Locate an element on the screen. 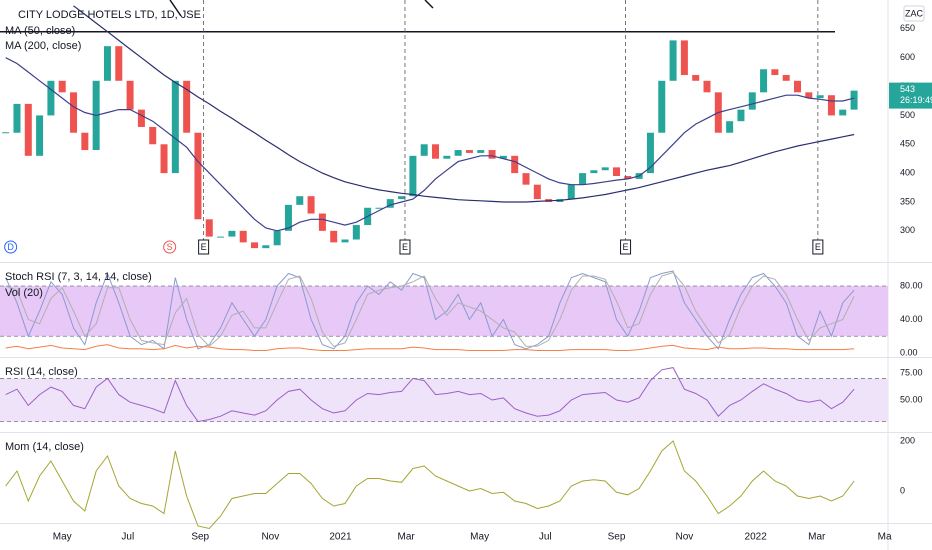 The height and width of the screenshot is (550, 932). band is located at coordinates (444, 400).